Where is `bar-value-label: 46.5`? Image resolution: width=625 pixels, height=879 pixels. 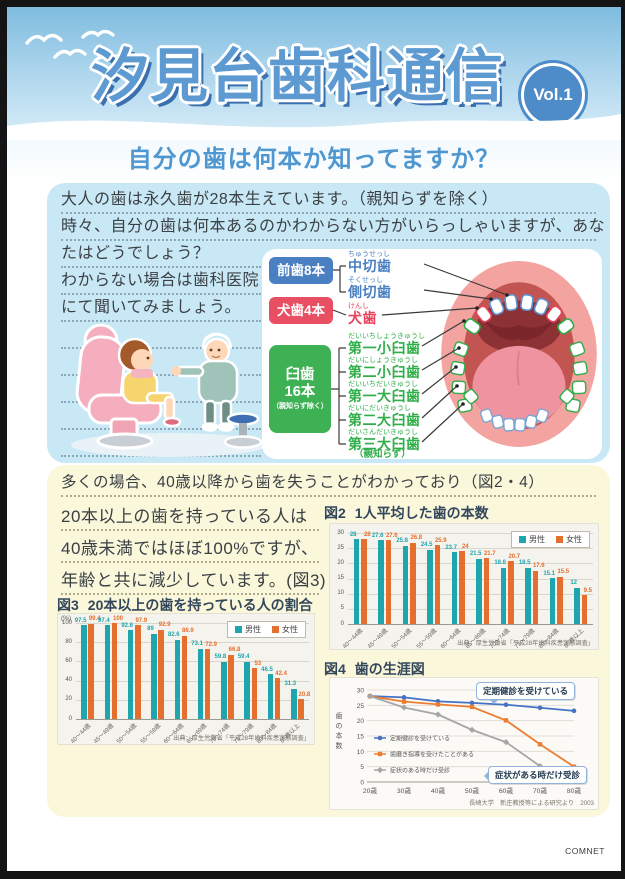
bar-value-label: 46.5 is located at coordinates (267, 669).